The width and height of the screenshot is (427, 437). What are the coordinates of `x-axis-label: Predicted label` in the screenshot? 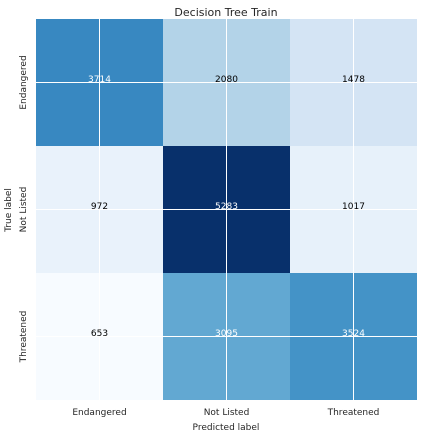 It's located at (226, 428).